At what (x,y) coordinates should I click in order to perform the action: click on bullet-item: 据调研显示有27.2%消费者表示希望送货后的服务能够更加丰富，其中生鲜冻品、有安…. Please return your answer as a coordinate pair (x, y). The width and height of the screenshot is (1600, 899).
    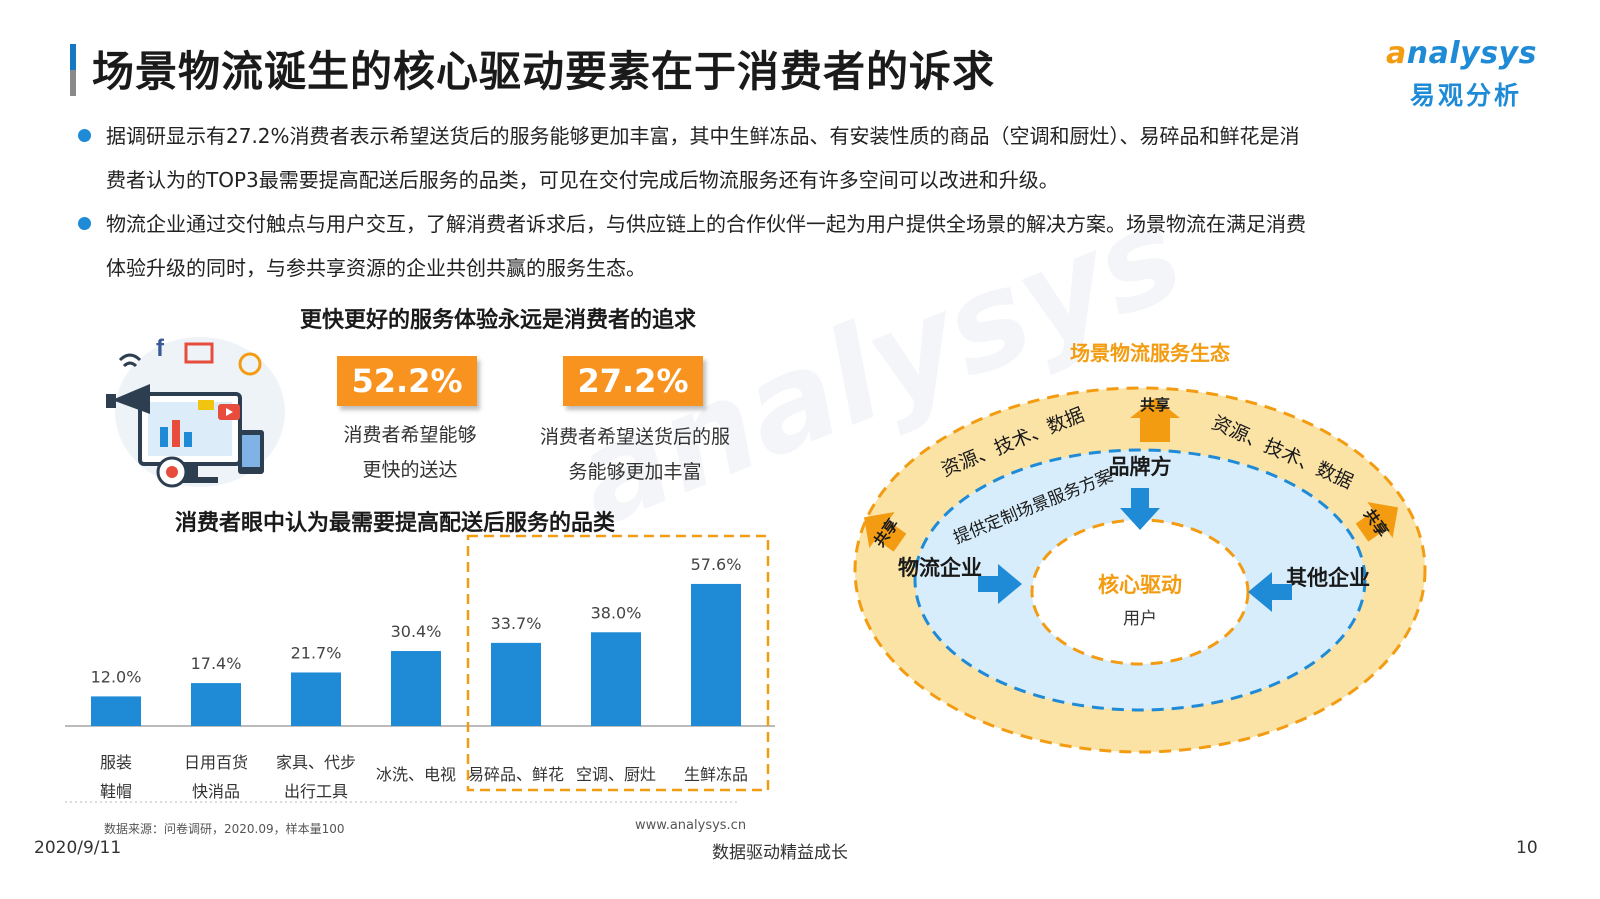
    Looking at the image, I should click on (783, 158).